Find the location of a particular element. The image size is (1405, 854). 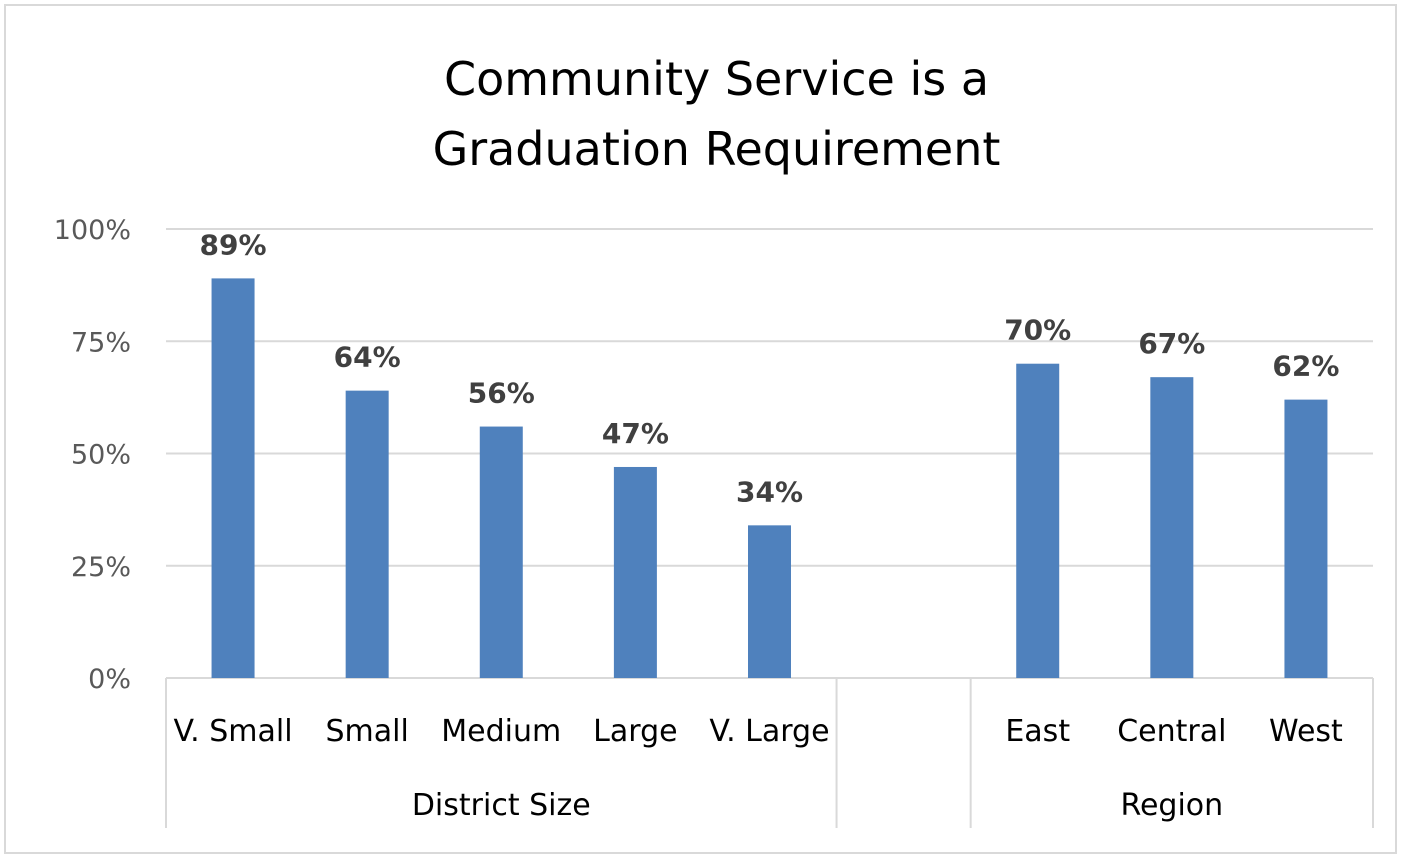

x-category-label: East is located at coordinates (1037, 731).